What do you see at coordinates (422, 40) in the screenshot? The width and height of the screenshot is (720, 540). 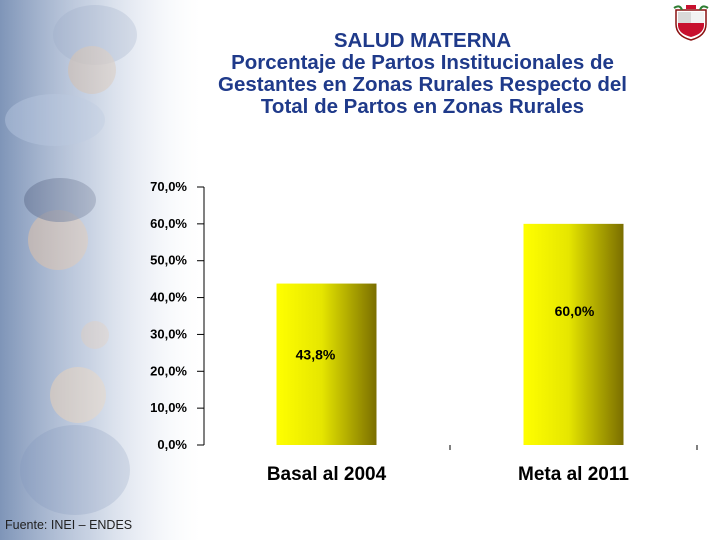 I see `title-line-1: SALUD MATERNA` at bounding box center [422, 40].